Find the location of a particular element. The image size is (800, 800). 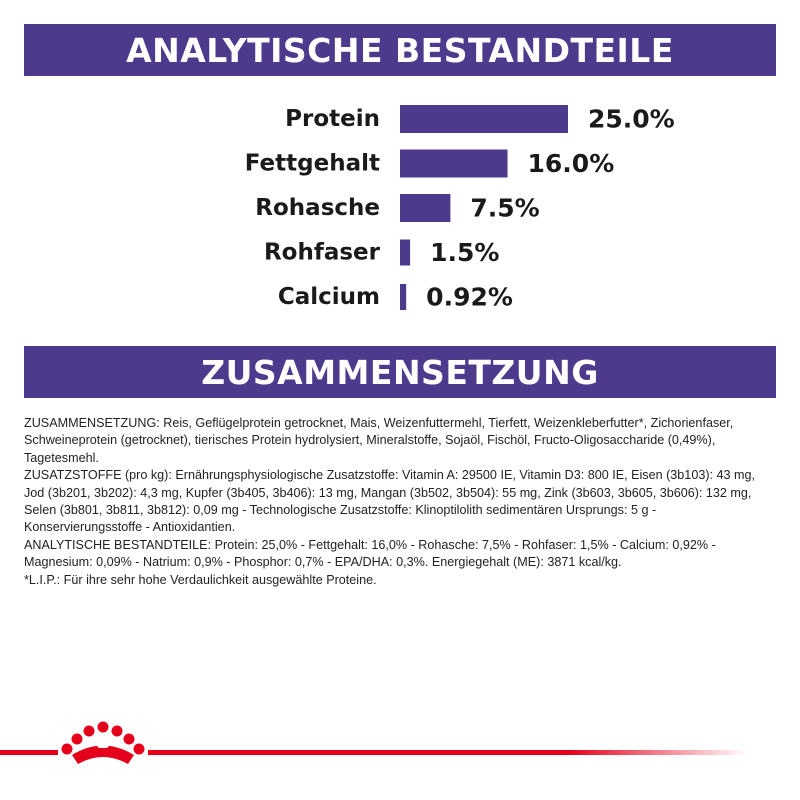

value-label: 16.0% is located at coordinates (571, 163).